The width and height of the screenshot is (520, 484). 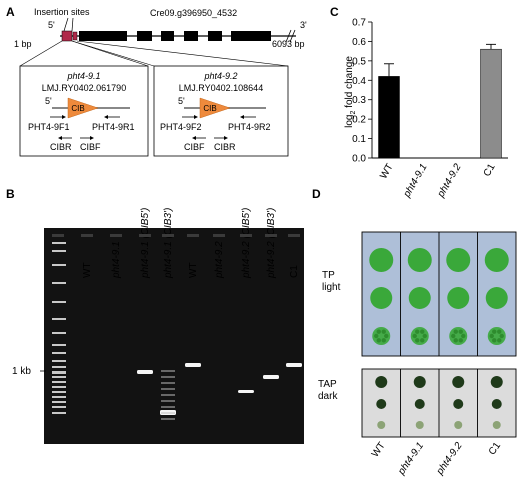 I want to click on size-marker-label: 1 kb, so click(x=21, y=371).